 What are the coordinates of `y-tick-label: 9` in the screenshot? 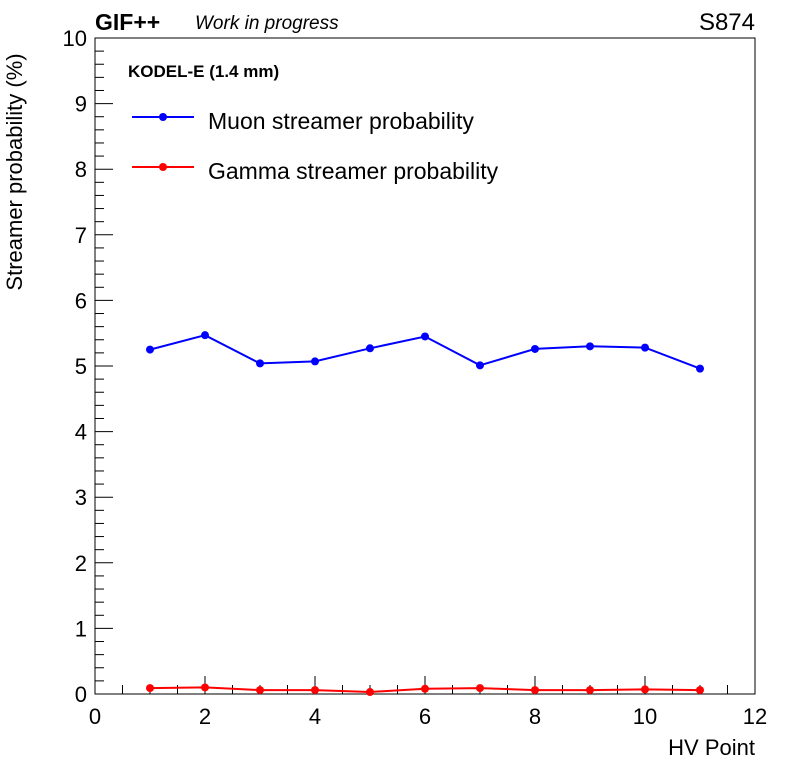 It's located at (81, 104).